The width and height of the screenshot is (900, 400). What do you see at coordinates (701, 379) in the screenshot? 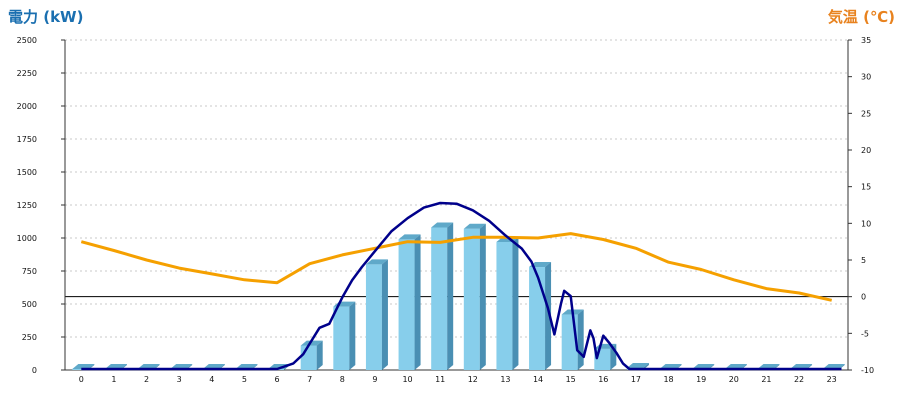
I see `x-tick-label: 19` at bounding box center [701, 379].